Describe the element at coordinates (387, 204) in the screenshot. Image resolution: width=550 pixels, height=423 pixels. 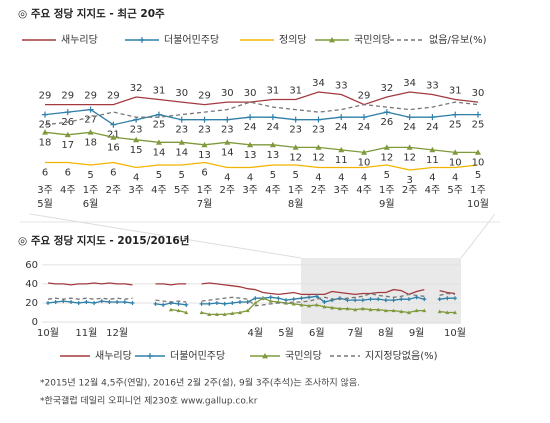
I see `x-tick-label: 9월` at that location.